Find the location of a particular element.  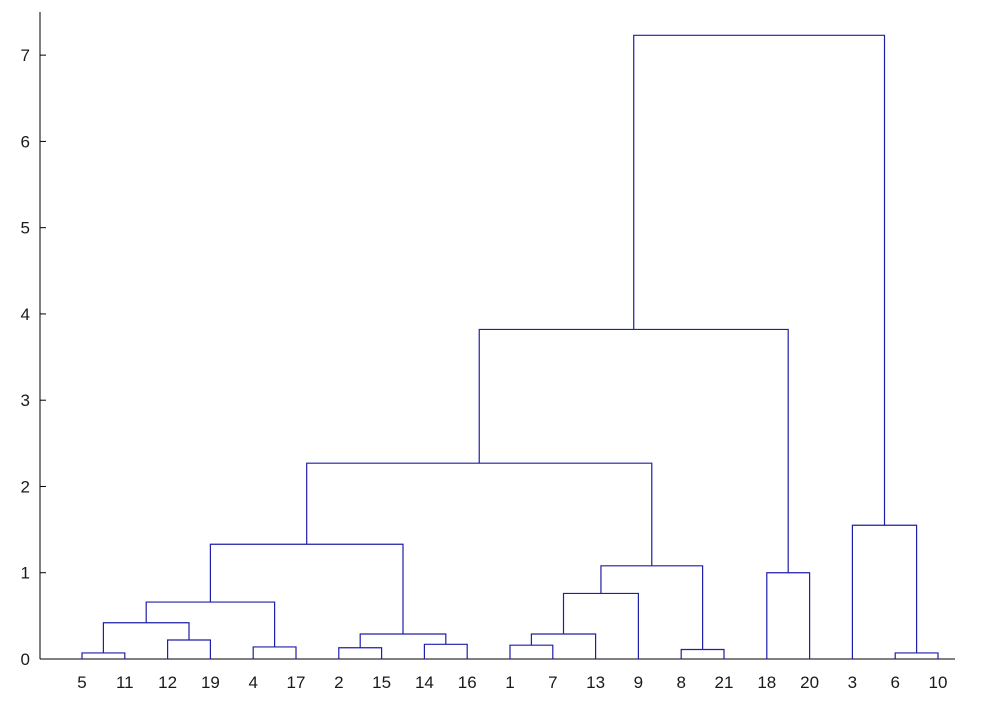

leaf-label: 10 is located at coordinates (938, 682).